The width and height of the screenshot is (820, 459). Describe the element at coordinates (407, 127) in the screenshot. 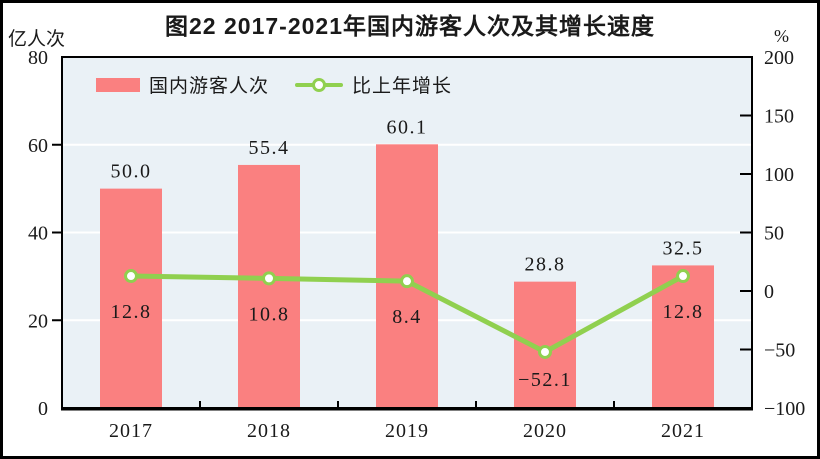

I see `bar-value-label: 60.1` at that location.